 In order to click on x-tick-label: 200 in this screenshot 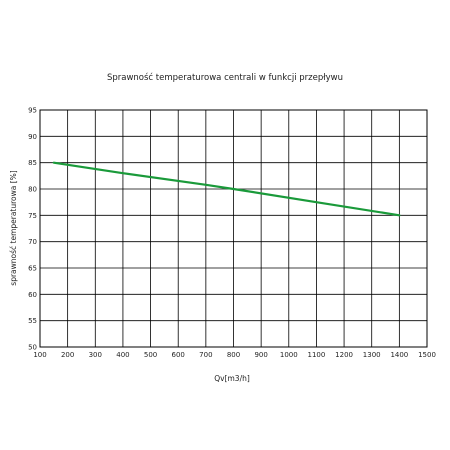, I will do `click(67, 355)`.